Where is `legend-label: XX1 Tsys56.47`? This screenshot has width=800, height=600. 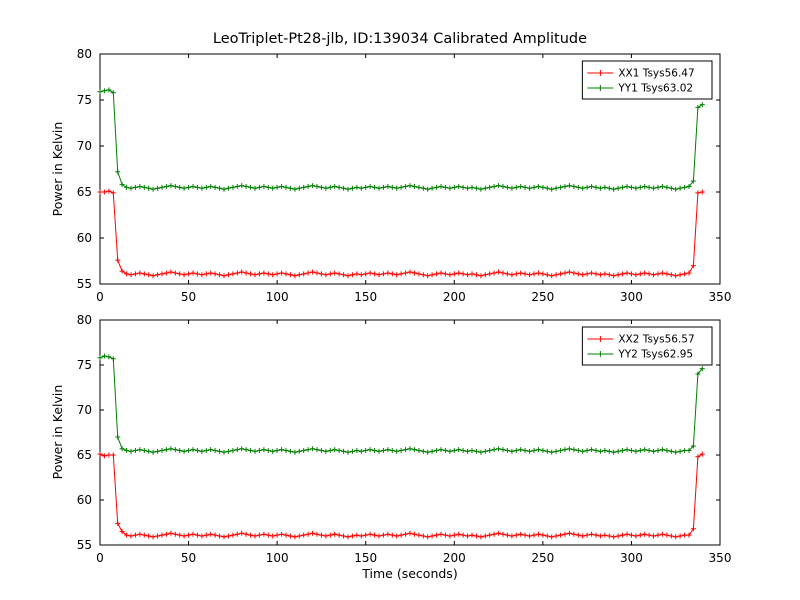 legend-label: XX1 Tsys56.47 is located at coordinates (656, 74).